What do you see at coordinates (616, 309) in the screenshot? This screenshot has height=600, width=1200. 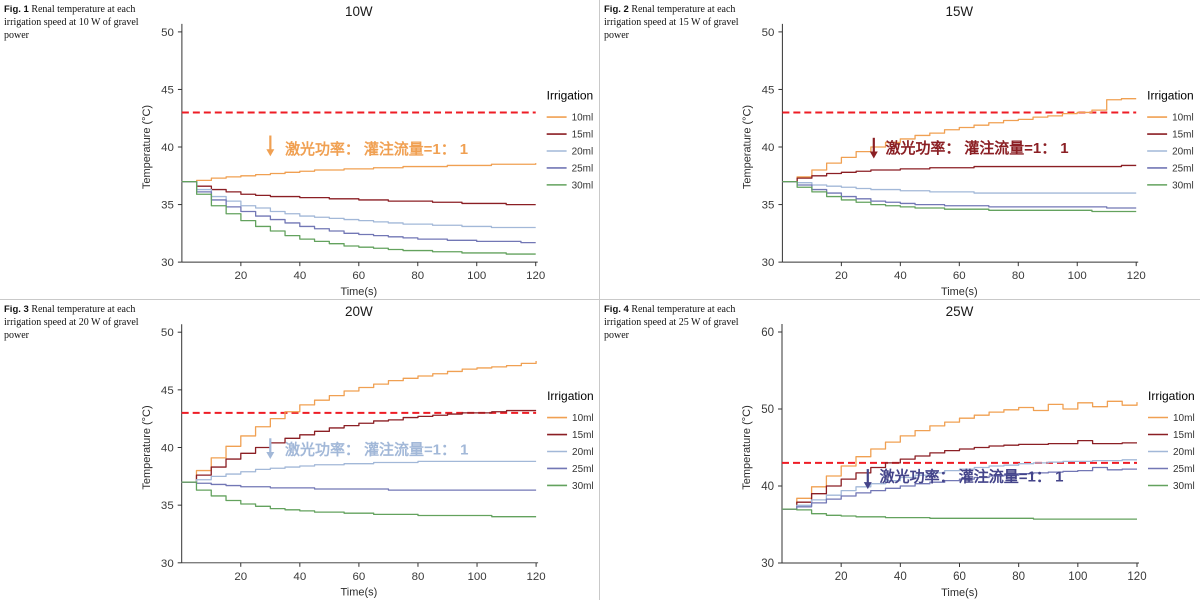 I see `figure-label-4: Fig. 4` at bounding box center [616, 309].